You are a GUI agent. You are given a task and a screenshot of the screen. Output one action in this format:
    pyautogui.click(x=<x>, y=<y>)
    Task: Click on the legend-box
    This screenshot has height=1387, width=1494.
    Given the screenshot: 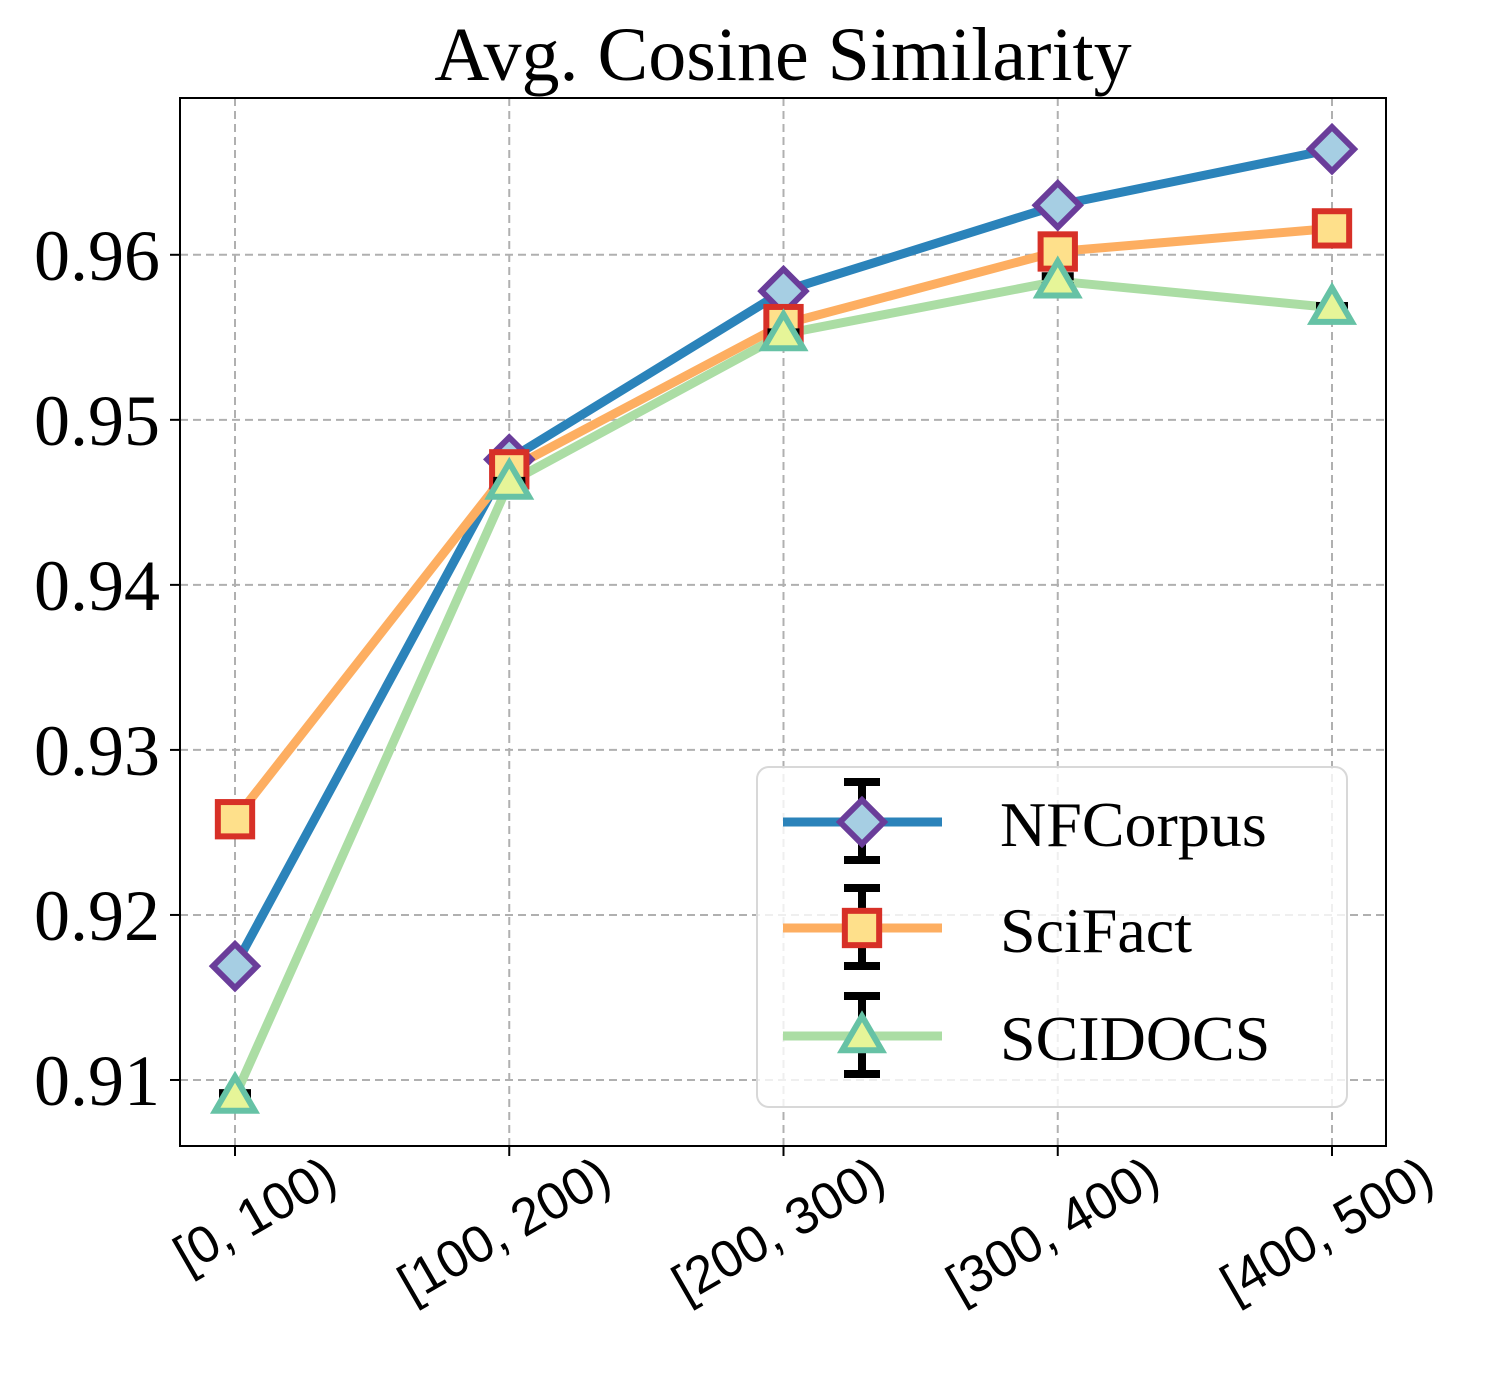 What is the action you would take?
    pyautogui.click(x=1052, y=937)
    